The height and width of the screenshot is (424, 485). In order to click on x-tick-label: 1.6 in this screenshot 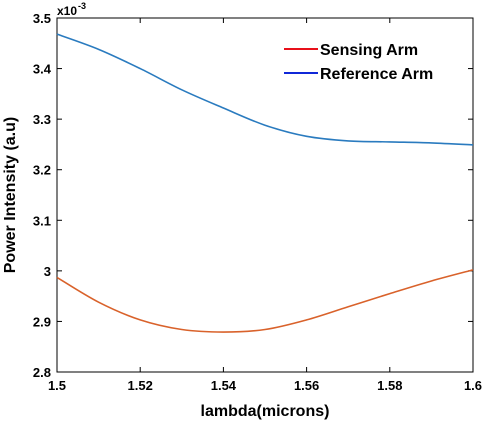, I will do `click(473, 385)`.